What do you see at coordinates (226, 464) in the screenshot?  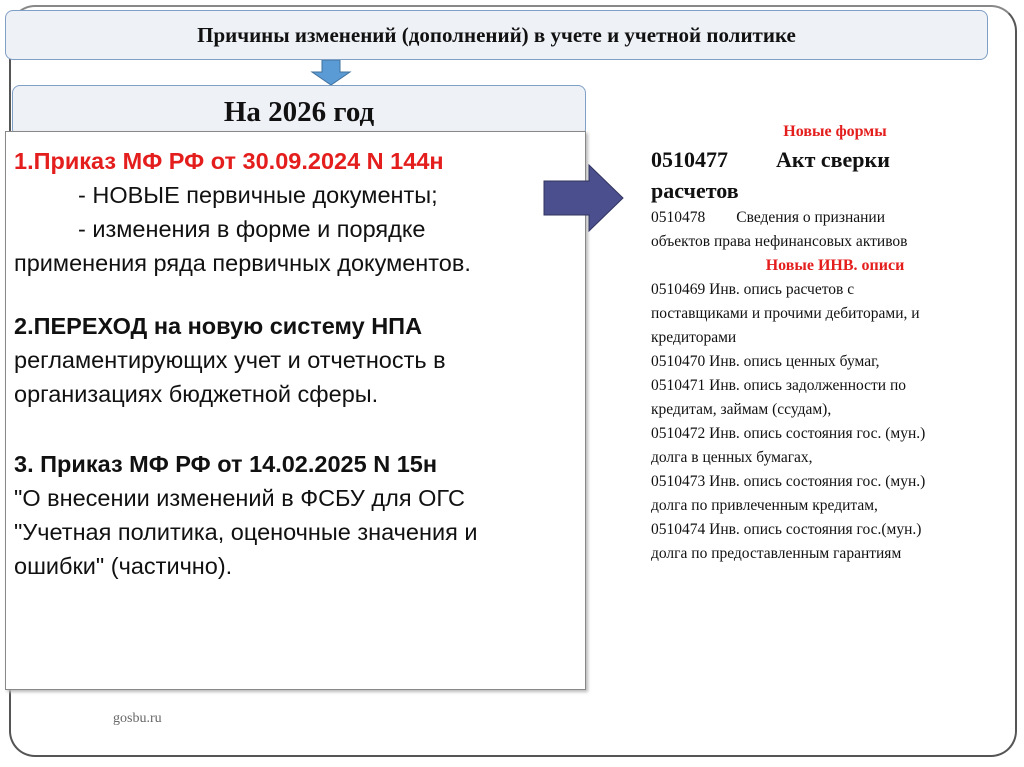 I see `item3-title: 3. Приказ МФ РФ от 14.02.2025 N 15н` at bounding box center [226, 464].